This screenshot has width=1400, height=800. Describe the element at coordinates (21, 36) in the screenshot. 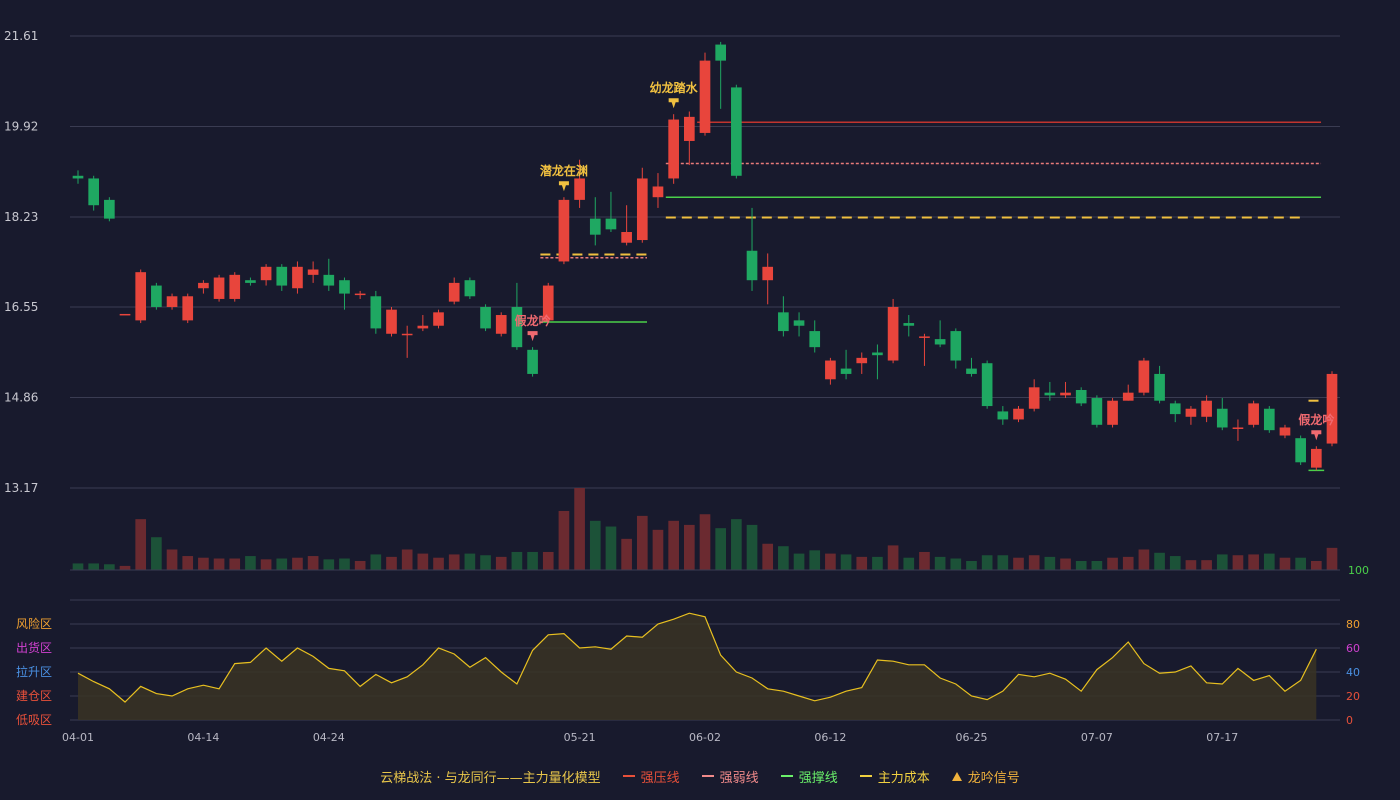

I see `price-tick-label: 21.61` at that location.